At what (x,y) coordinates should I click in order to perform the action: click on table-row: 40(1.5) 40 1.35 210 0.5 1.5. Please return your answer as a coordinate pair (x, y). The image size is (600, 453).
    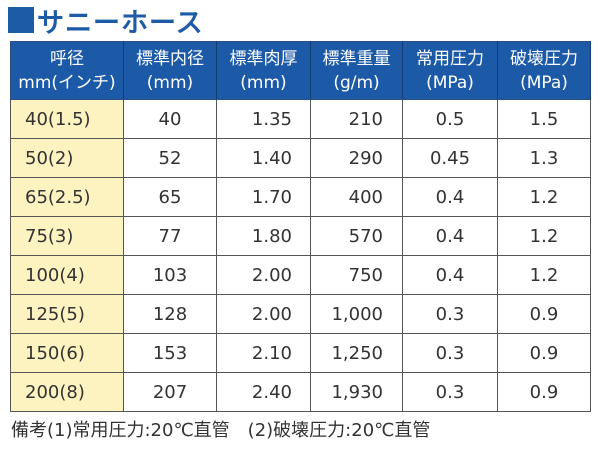
    Looking at the image, I should click on (300, 119).